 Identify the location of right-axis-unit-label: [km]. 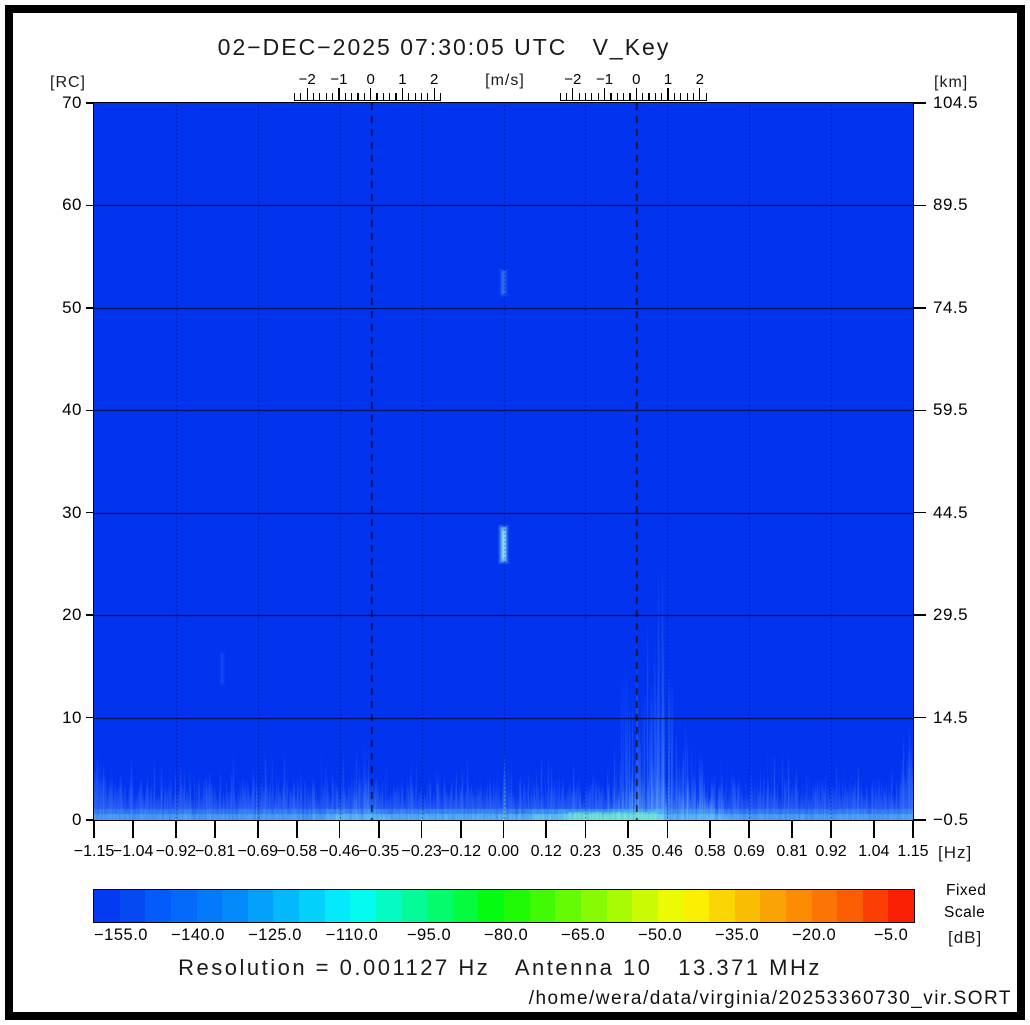
(951, 82).